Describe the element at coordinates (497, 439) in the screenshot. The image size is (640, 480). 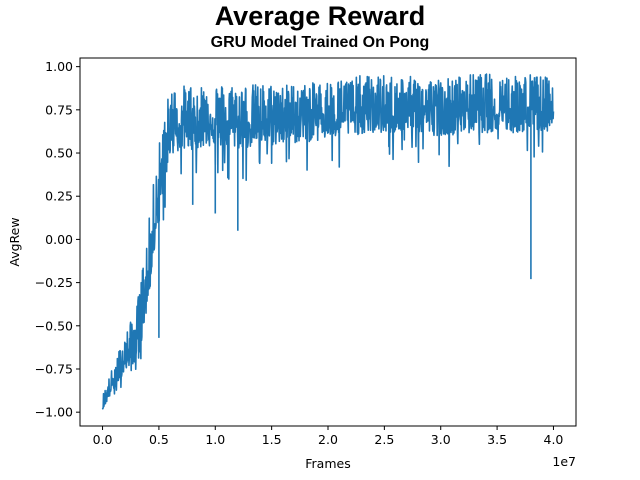
I see `x-tick-label: 3.5` at that location.